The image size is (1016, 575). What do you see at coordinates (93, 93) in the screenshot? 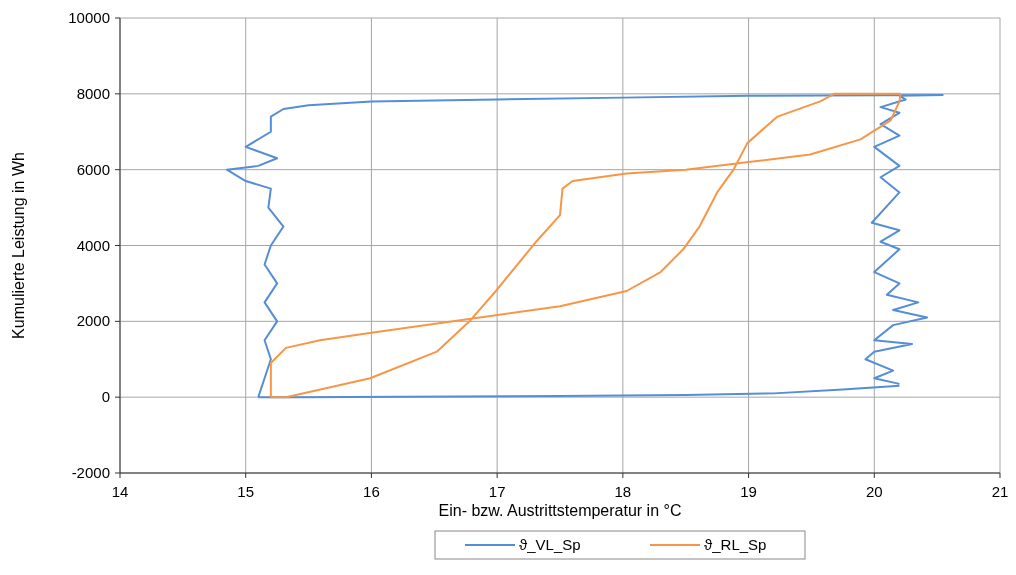
I see `y-tick-label: 8000` at bounding box center [93, 93].